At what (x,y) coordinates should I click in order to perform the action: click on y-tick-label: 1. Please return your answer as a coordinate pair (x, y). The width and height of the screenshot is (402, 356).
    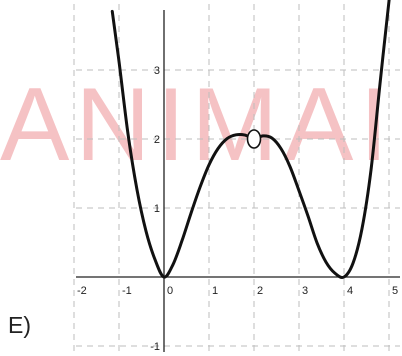
    Looking at the image, I should click on (157, 209).